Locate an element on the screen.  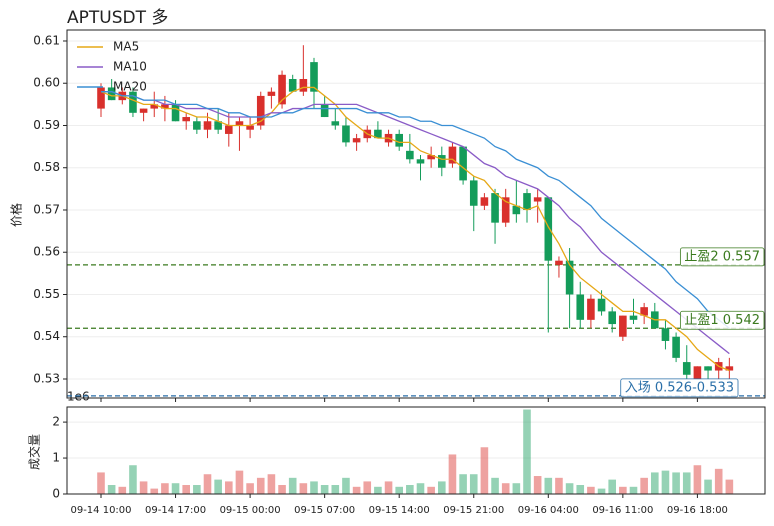
y-tick-label: 0.61 is located at coordinates (46, 40).